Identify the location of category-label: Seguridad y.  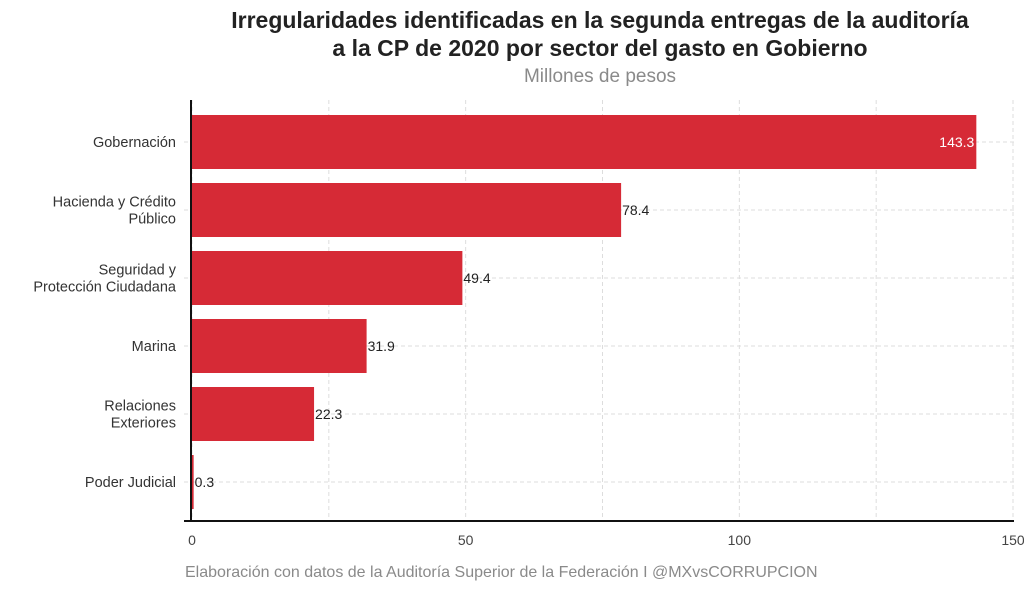
(138, 271).